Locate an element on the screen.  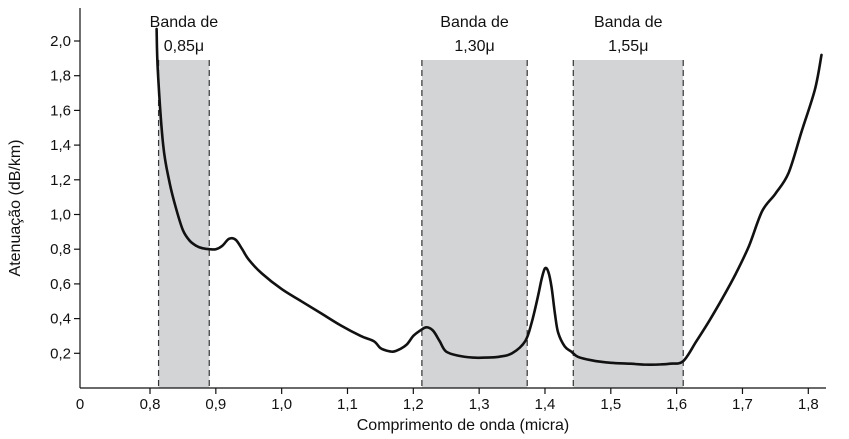
x-tick-label: 1,4 is located at coordinates (545, 404).